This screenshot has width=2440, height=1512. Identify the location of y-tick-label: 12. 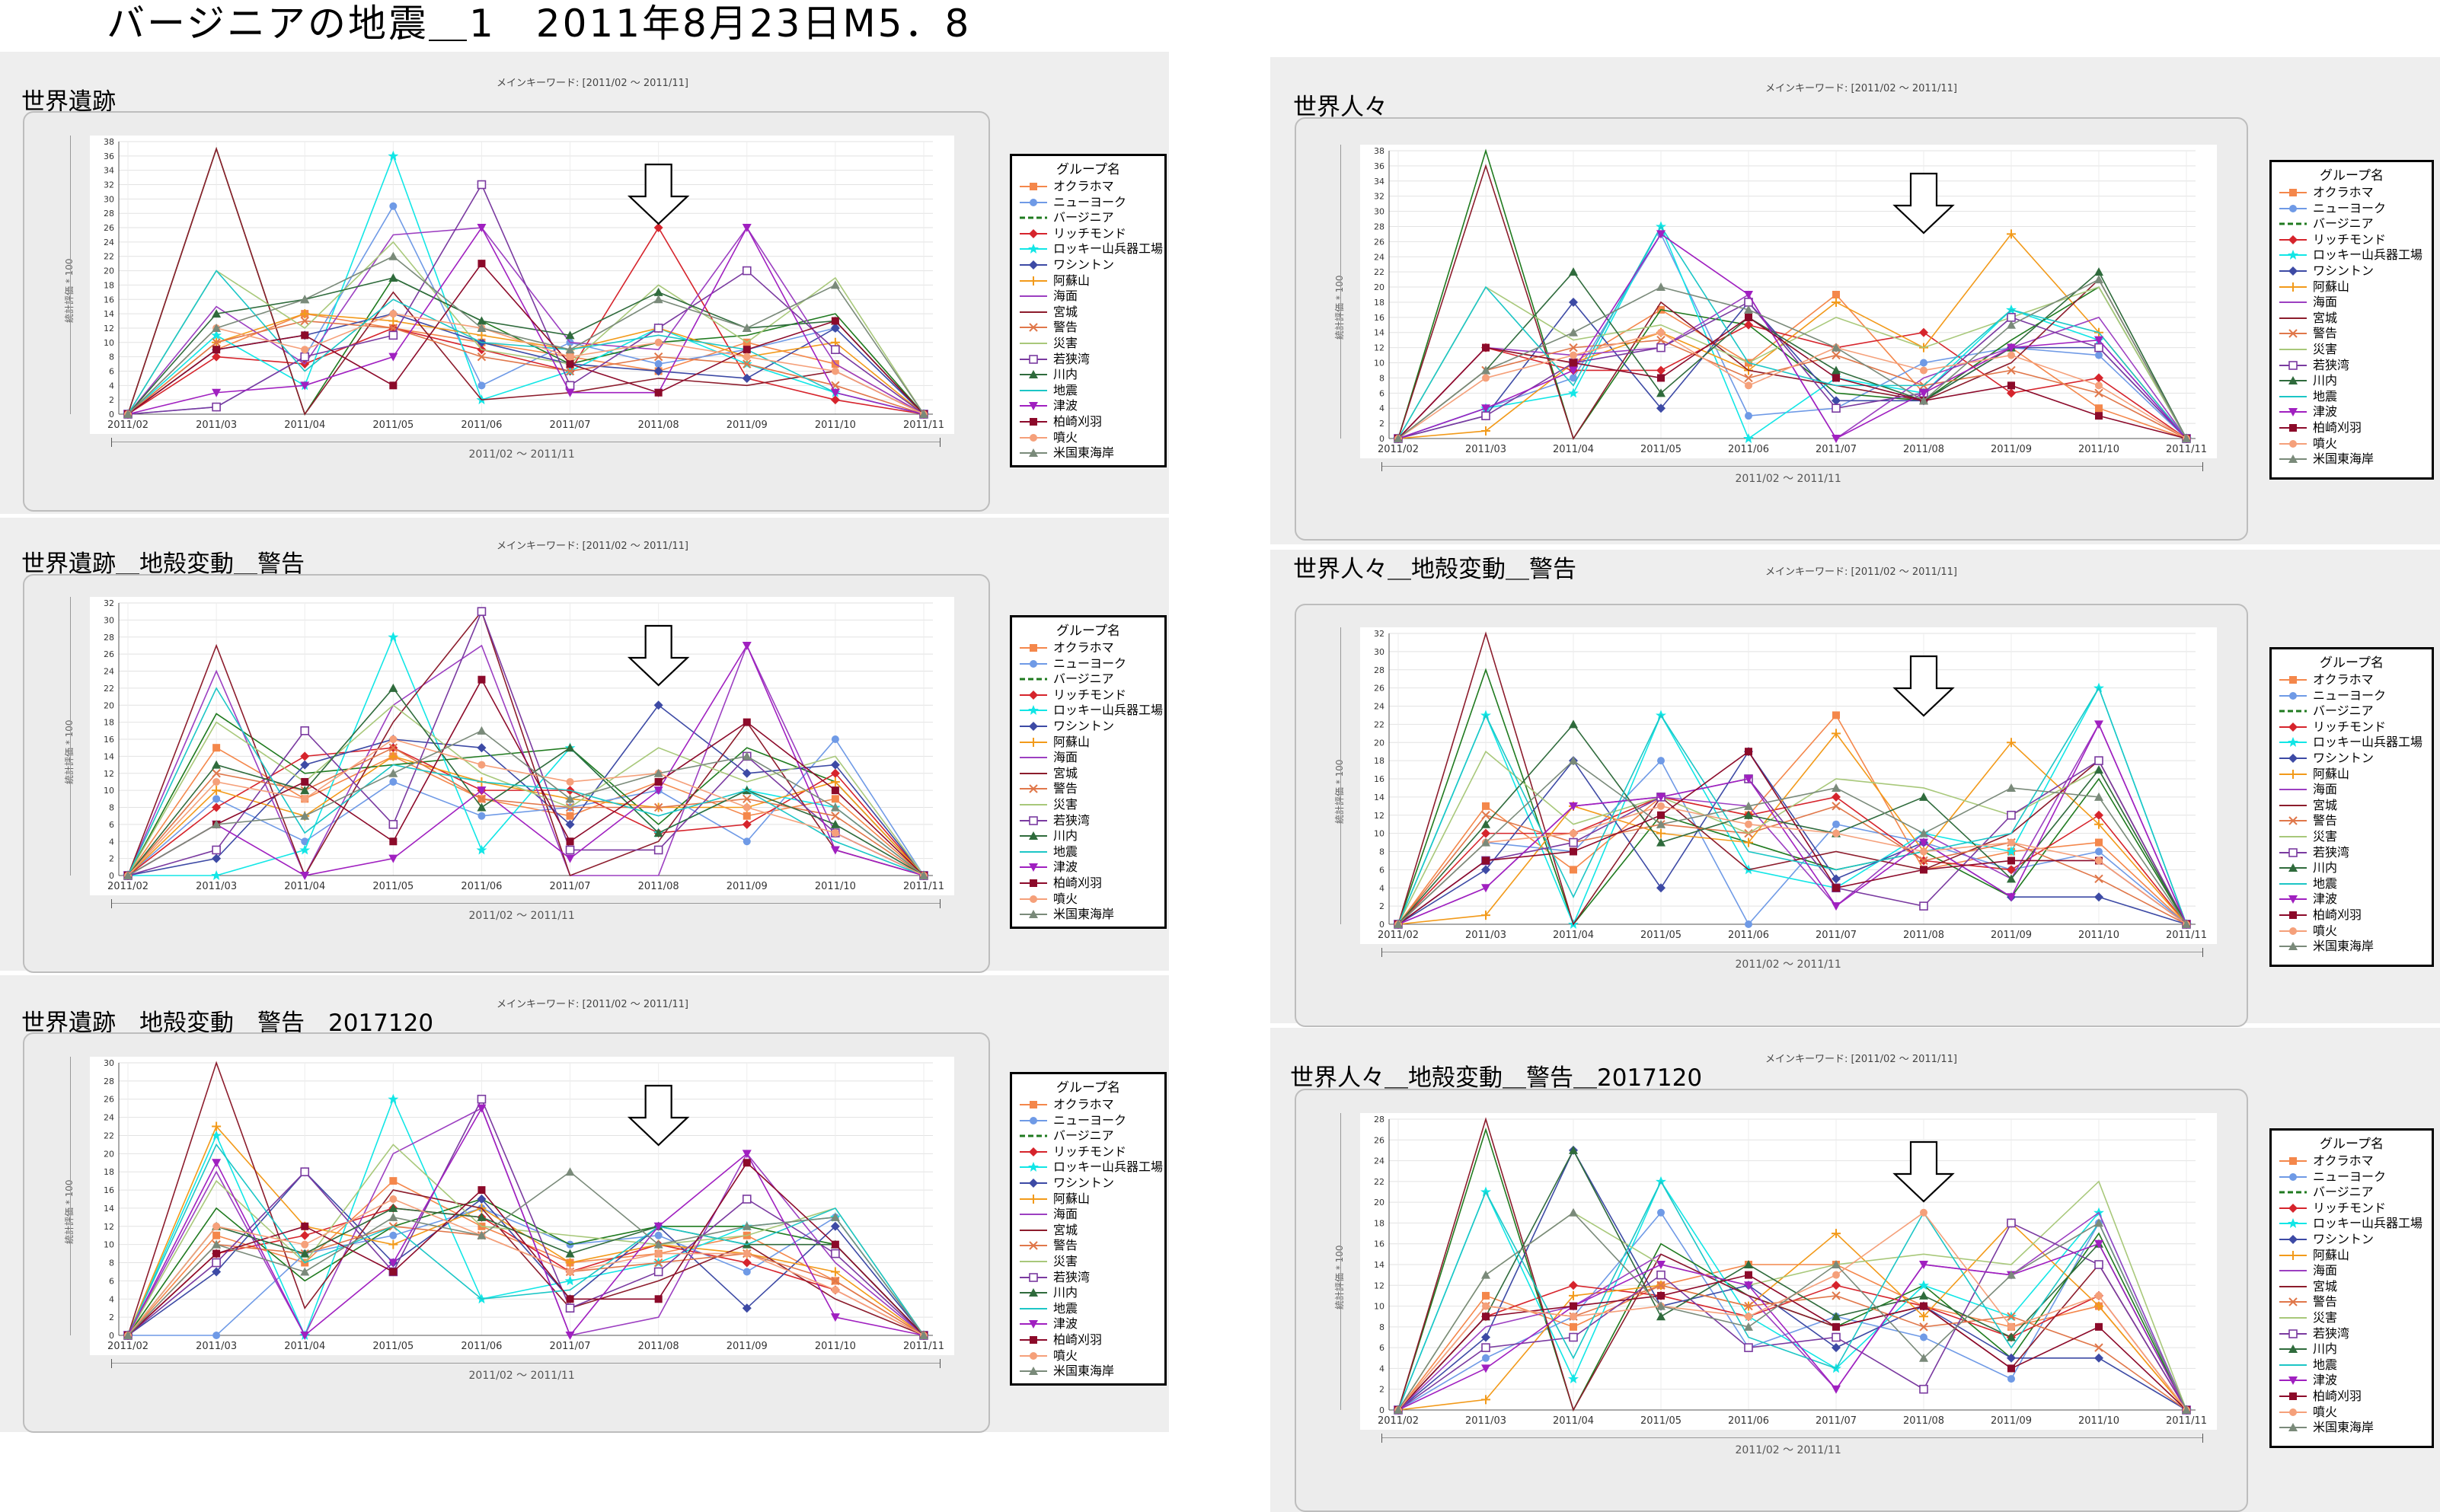
(1379, 816).